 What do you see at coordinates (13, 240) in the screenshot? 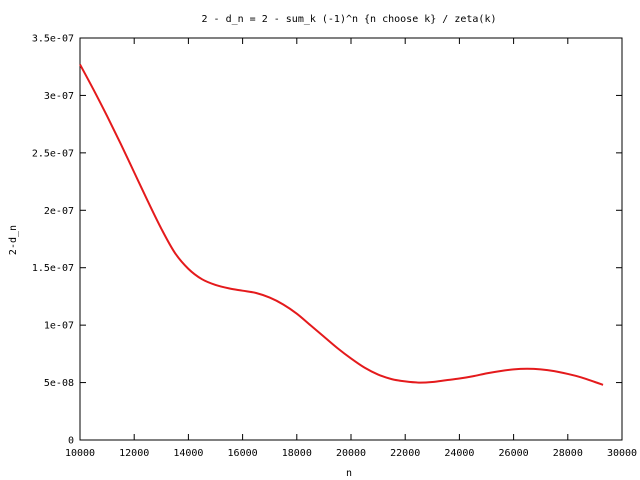
I see `y-axis-label: 2-d_n` at bounding box center [13, 240].